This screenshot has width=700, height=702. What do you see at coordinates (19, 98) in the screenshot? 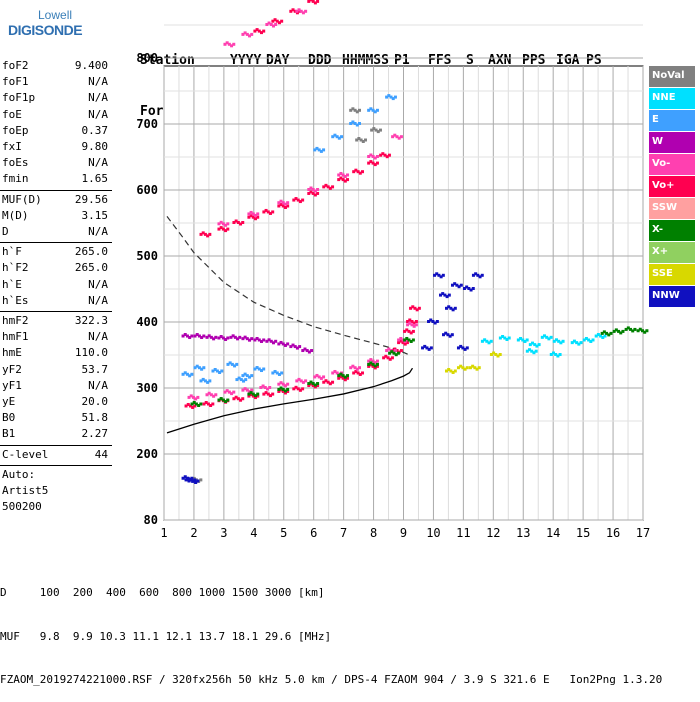
I see `param-label: foF1p` at bounding box center [19, 98].